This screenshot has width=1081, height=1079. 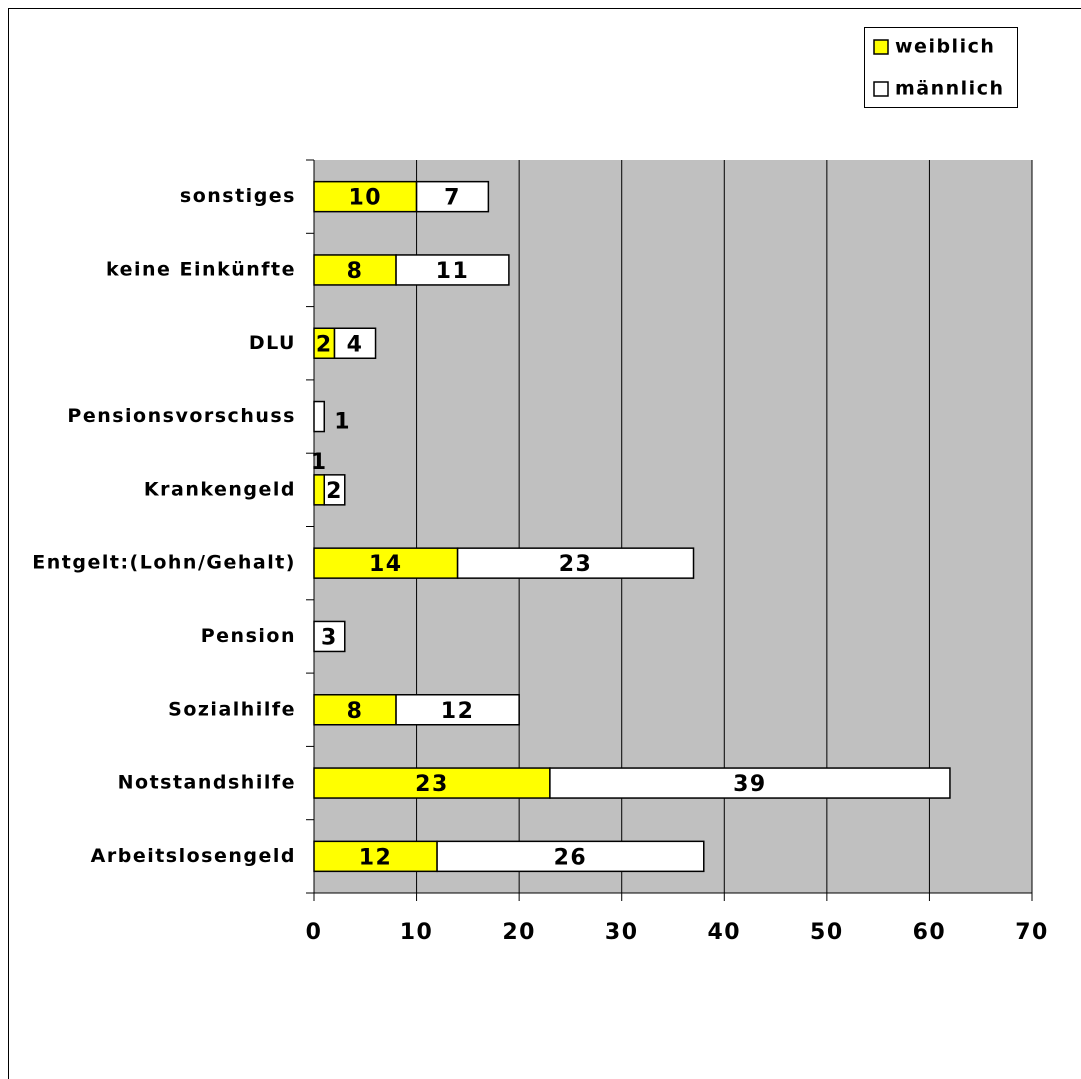 What do you see at coordinates (207, 783) in the screenshot?
I see `y-tick-label: Notstandshilfe` at bounding box center [207, 783].